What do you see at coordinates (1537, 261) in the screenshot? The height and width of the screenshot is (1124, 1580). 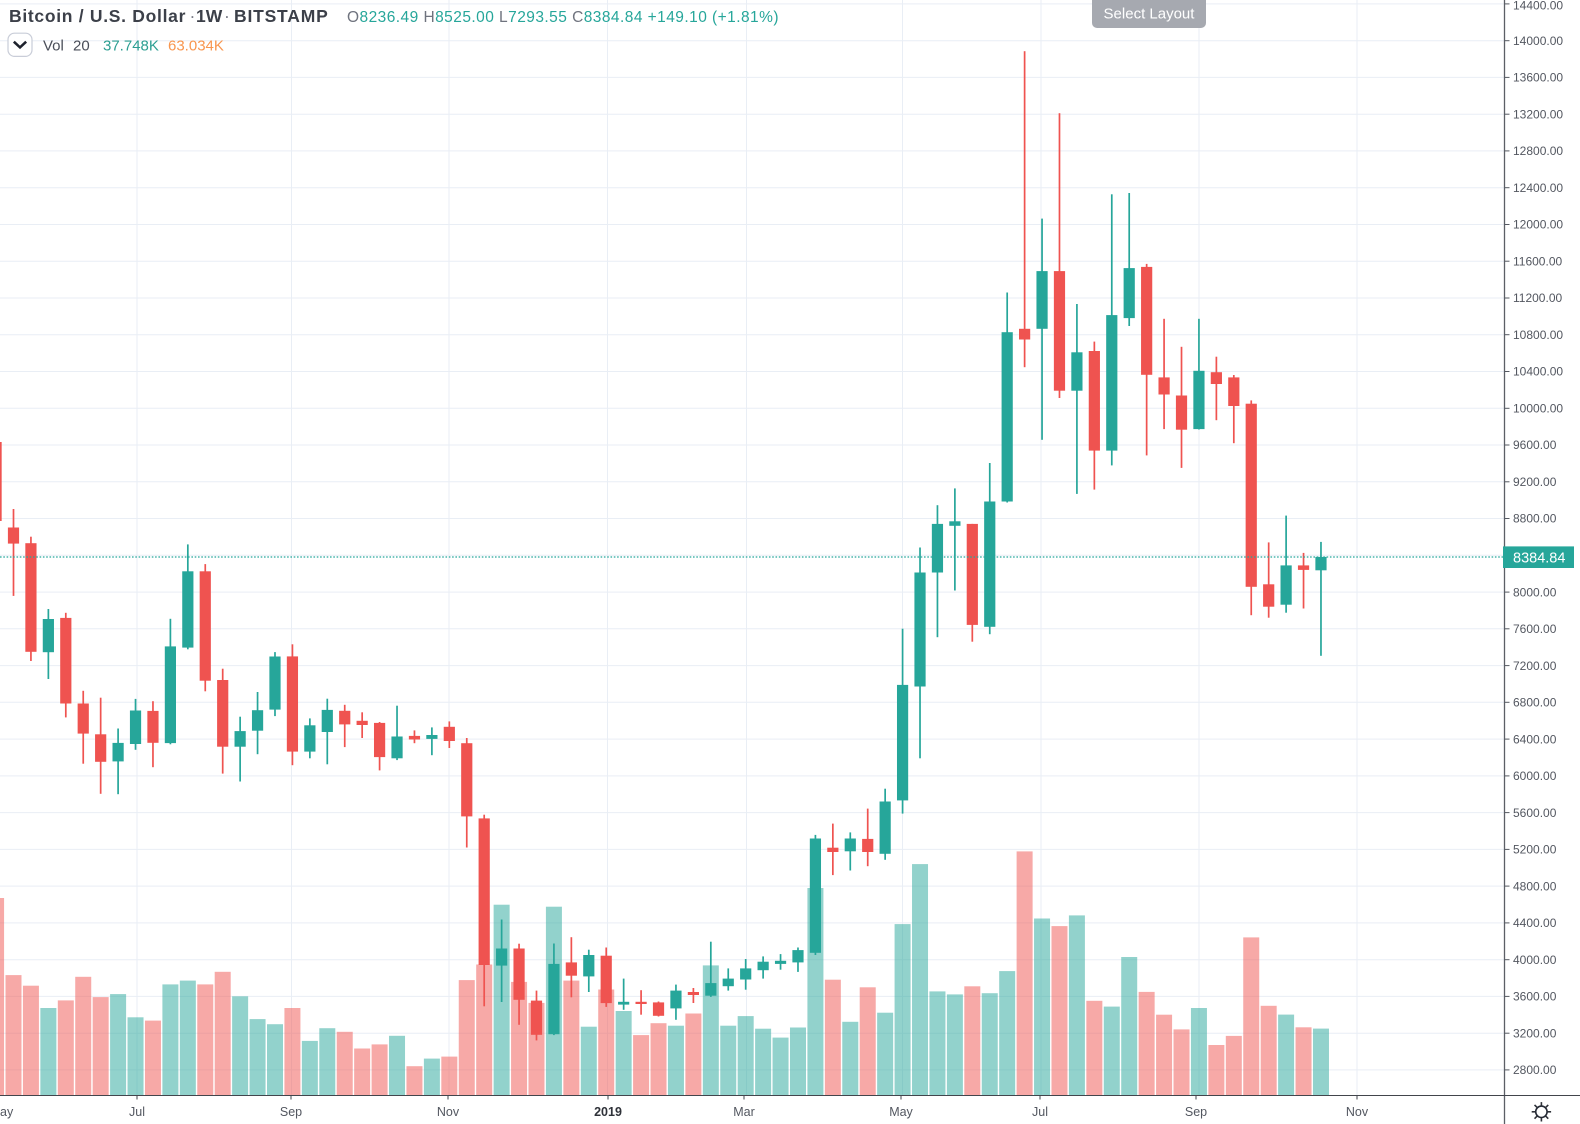 I see `svg-text: 11600.00` at bounding box center [1537, 261].